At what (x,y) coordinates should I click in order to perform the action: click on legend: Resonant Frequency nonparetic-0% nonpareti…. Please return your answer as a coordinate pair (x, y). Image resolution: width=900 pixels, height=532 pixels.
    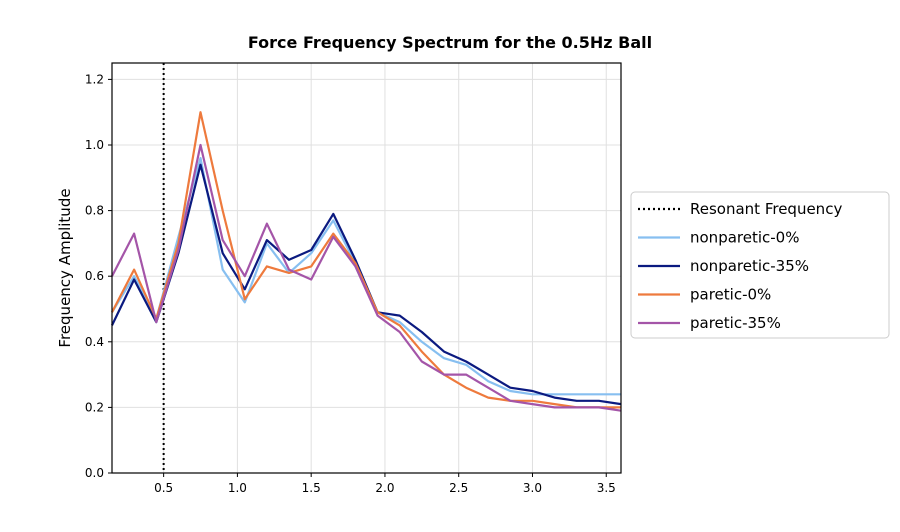
    Looking at the image, I should click on (760, 265).